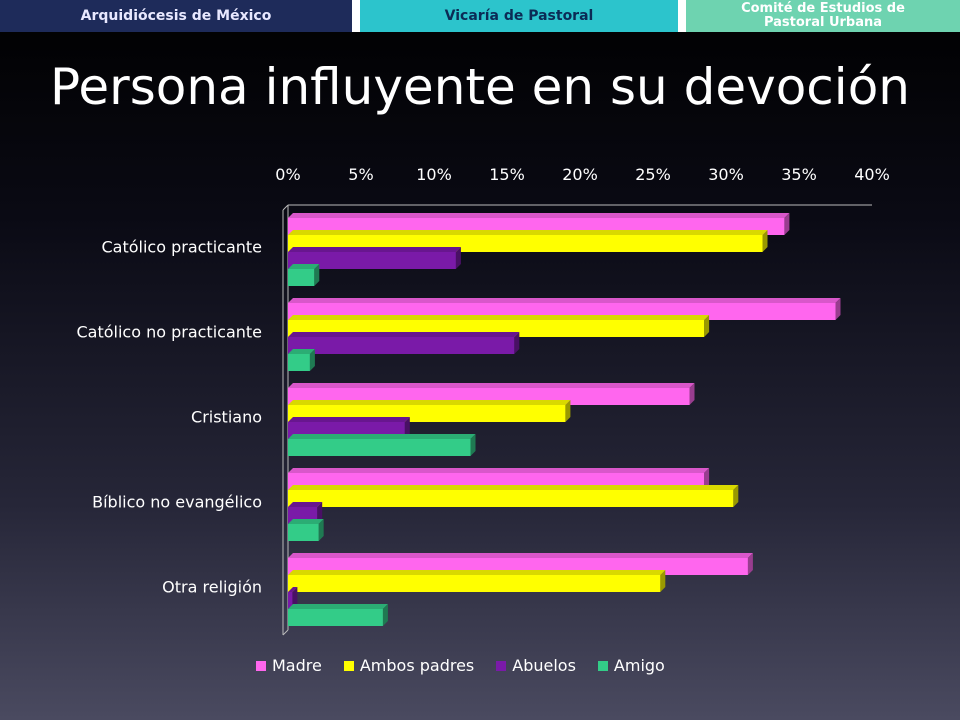  I want to click on header-tab-comite-line2: Pastoral Urbana, so click(823, 22).